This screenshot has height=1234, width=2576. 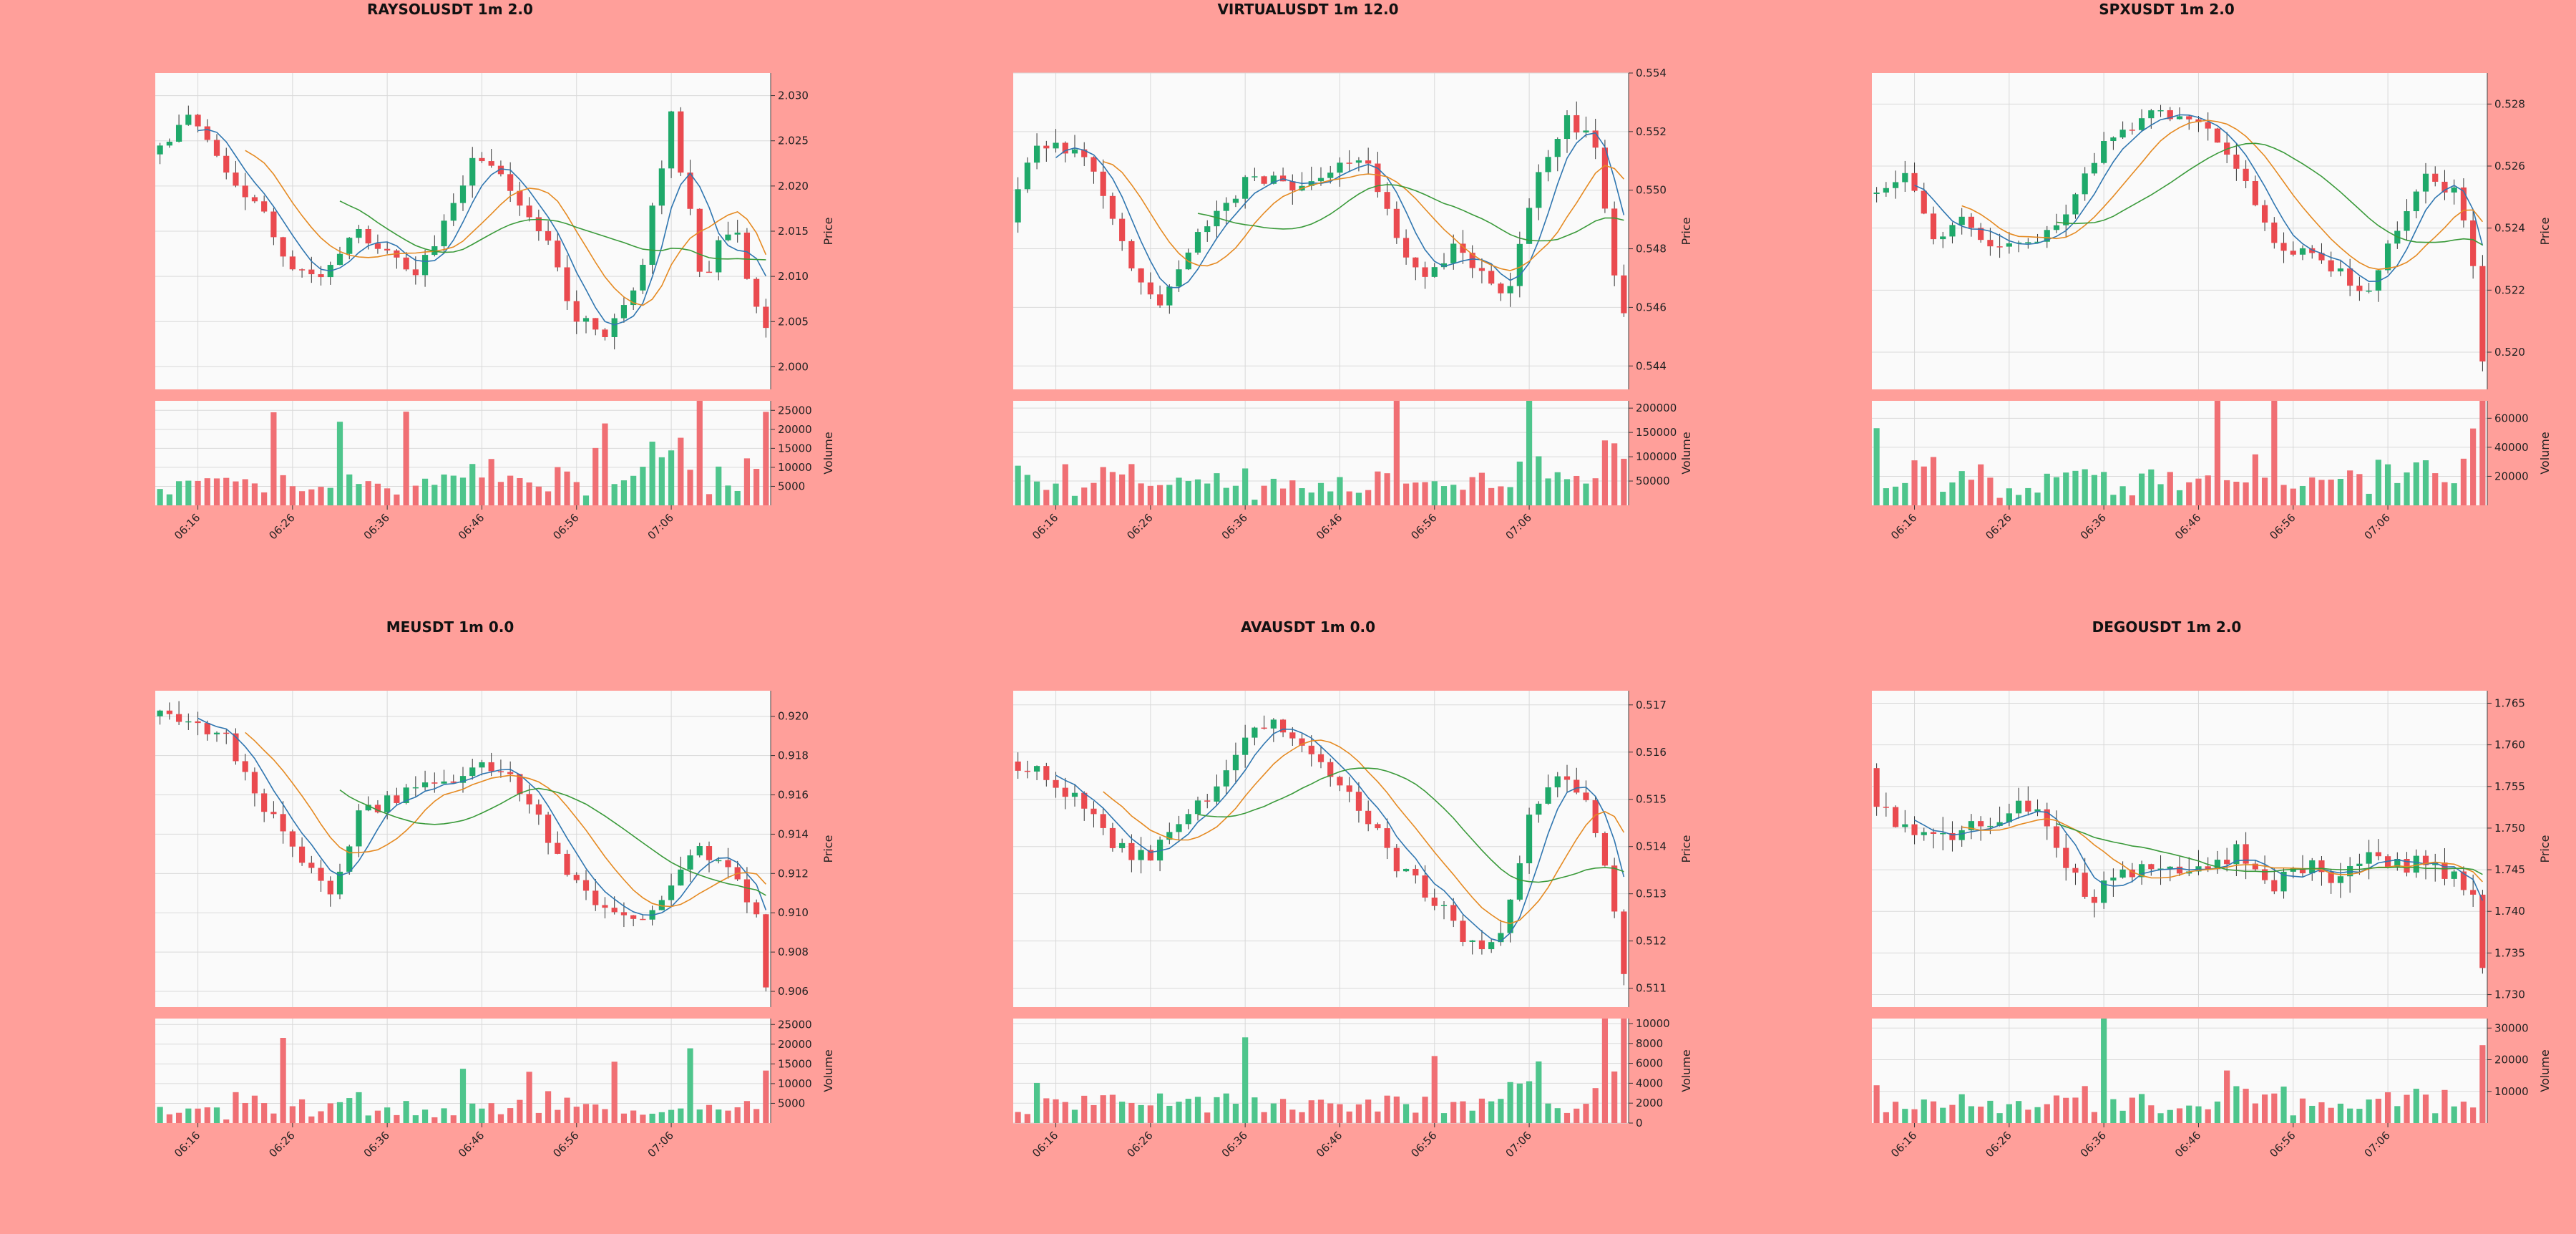 What do you see at coordinates (2199, 199) in the screenshot?
I see `moving-average-line` at bounding box center [2199, 199].